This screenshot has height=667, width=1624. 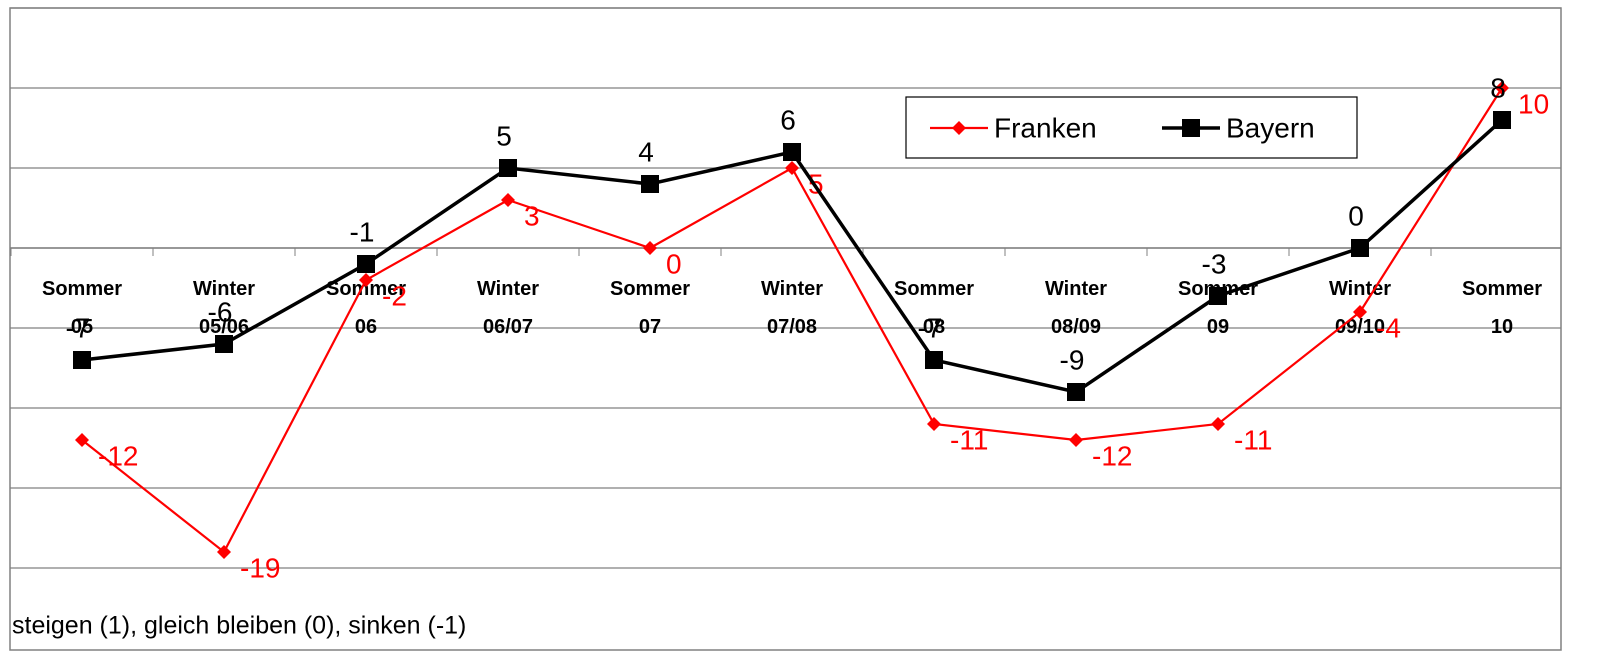 I want to click on data-label: 4, so click(x=646, y=151).